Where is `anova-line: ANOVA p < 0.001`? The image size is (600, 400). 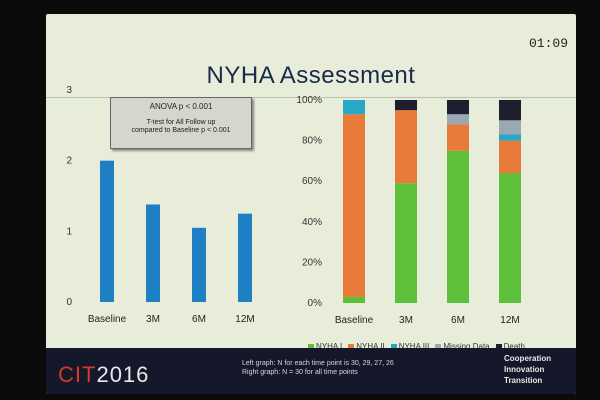
anova-line: ANOVA p < 0.001 is located at coordinates (181, 106).